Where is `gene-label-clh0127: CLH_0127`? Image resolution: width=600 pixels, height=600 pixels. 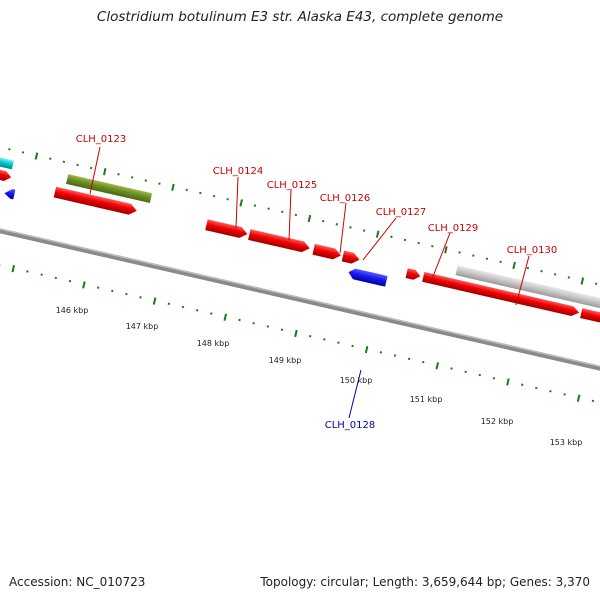 gene-label-clh0127: CLH_0127 is located at coordinates (401, 212).